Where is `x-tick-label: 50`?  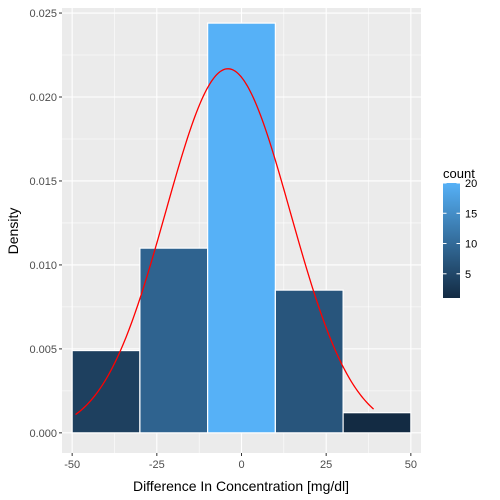
x-tick-label: 50 is located at coordinates (411, 465).